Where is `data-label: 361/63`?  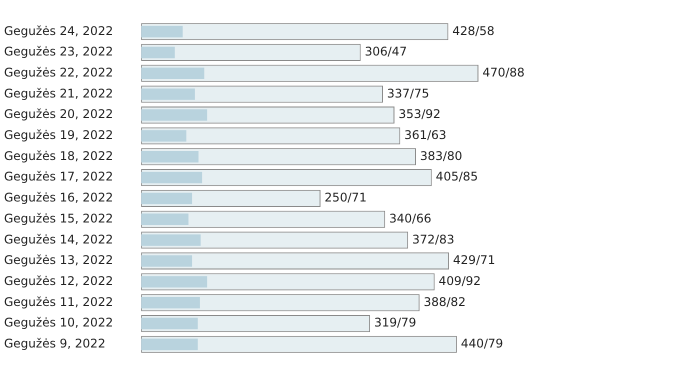
data-label: 361/63 is located at coordinates (425, 135).